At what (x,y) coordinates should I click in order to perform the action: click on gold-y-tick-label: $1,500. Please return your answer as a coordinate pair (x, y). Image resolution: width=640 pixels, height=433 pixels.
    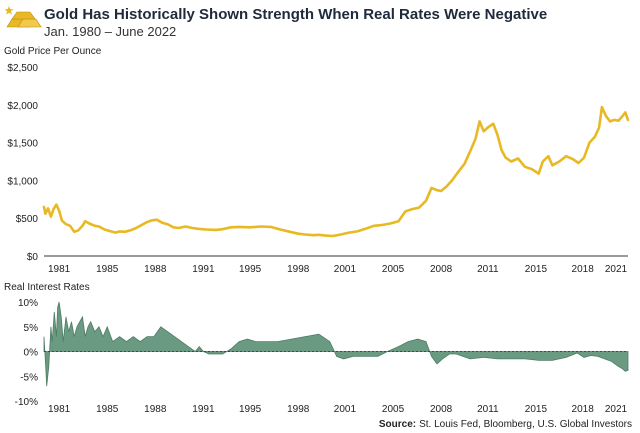
    Looking at the image, I should click on (22, 144).